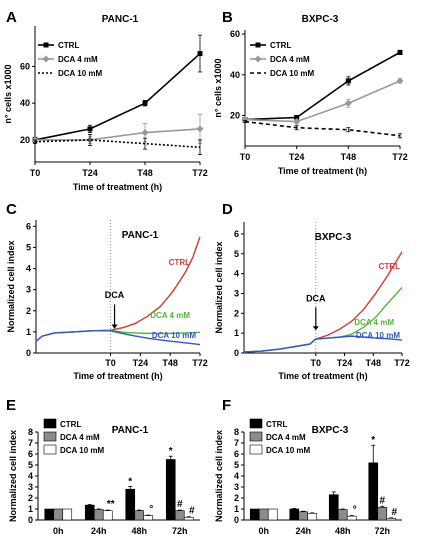 Image resolution: width=422 pixels, height=550 pixels. What do you see at coordinates (382, 500) in the screenshot?
I see `significance-mark: #` at bounding box center [382, 500].